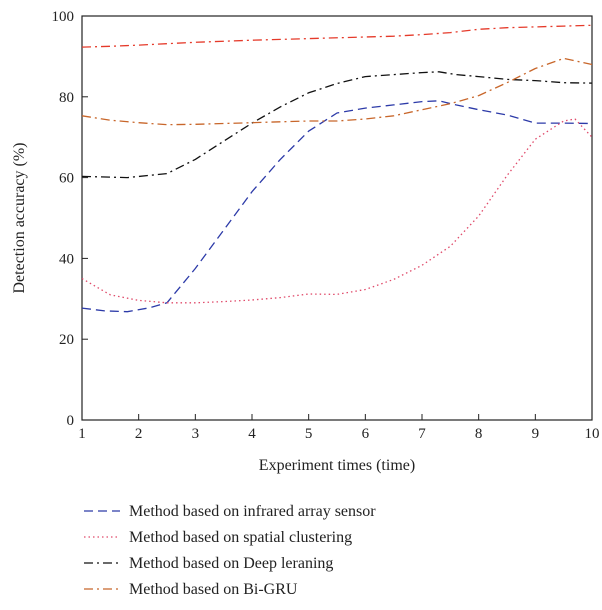  Describe the element at coordinates (66, 340) in the screenshot. I see `y-tick-label: 20` at that location.